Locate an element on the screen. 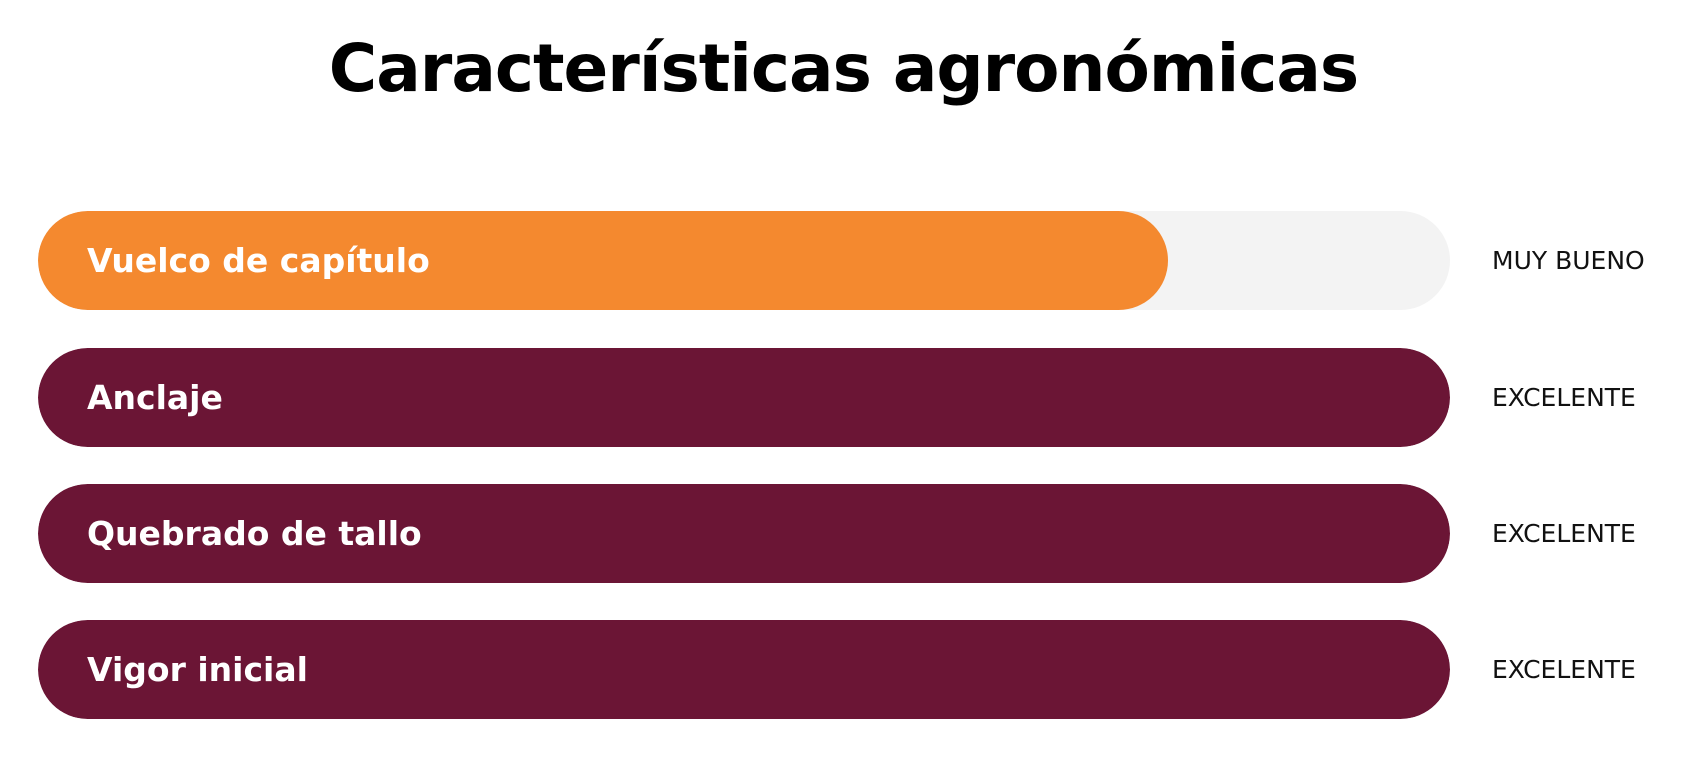 The image size is (1687, 781). rating-row: Vigor inicial EXCELENTE is located at coordinates (848, 669).